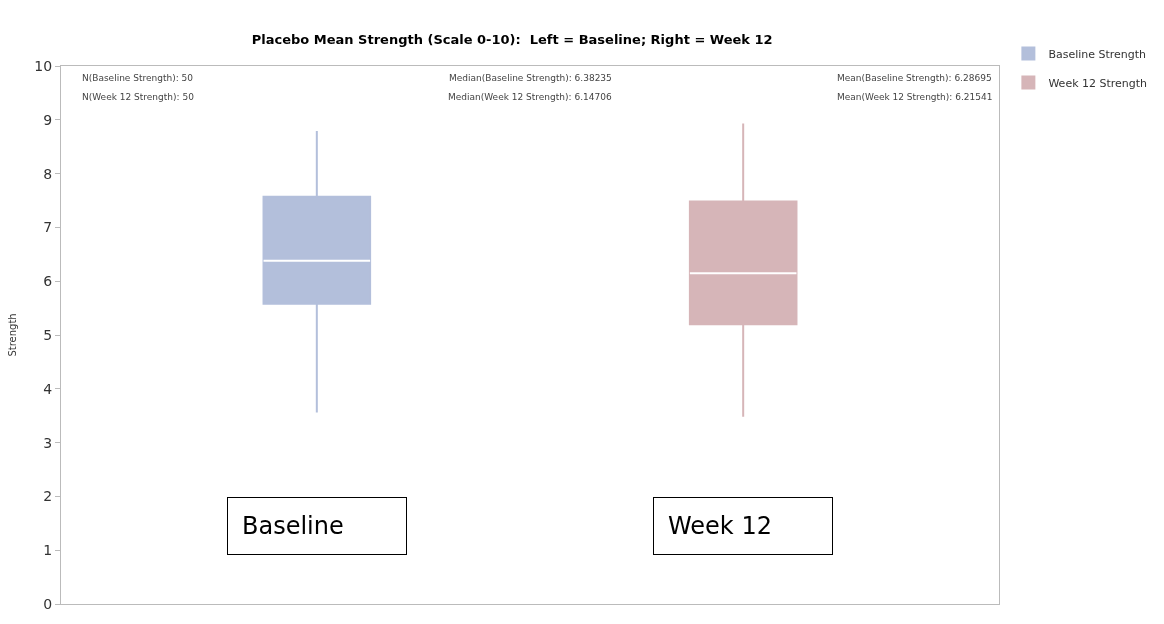 This screenshot has height=624, width=1164. Describe the element at coordinates (293, 526) in the screenshot. I see `annotation: Baseline` at that location.